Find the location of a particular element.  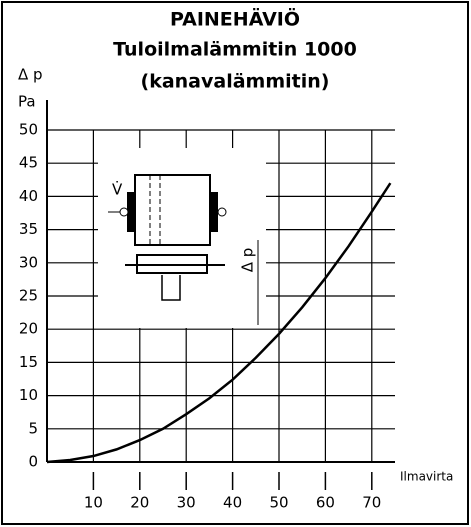

diagram-label: Δ p is located at coordinates (248, 260).